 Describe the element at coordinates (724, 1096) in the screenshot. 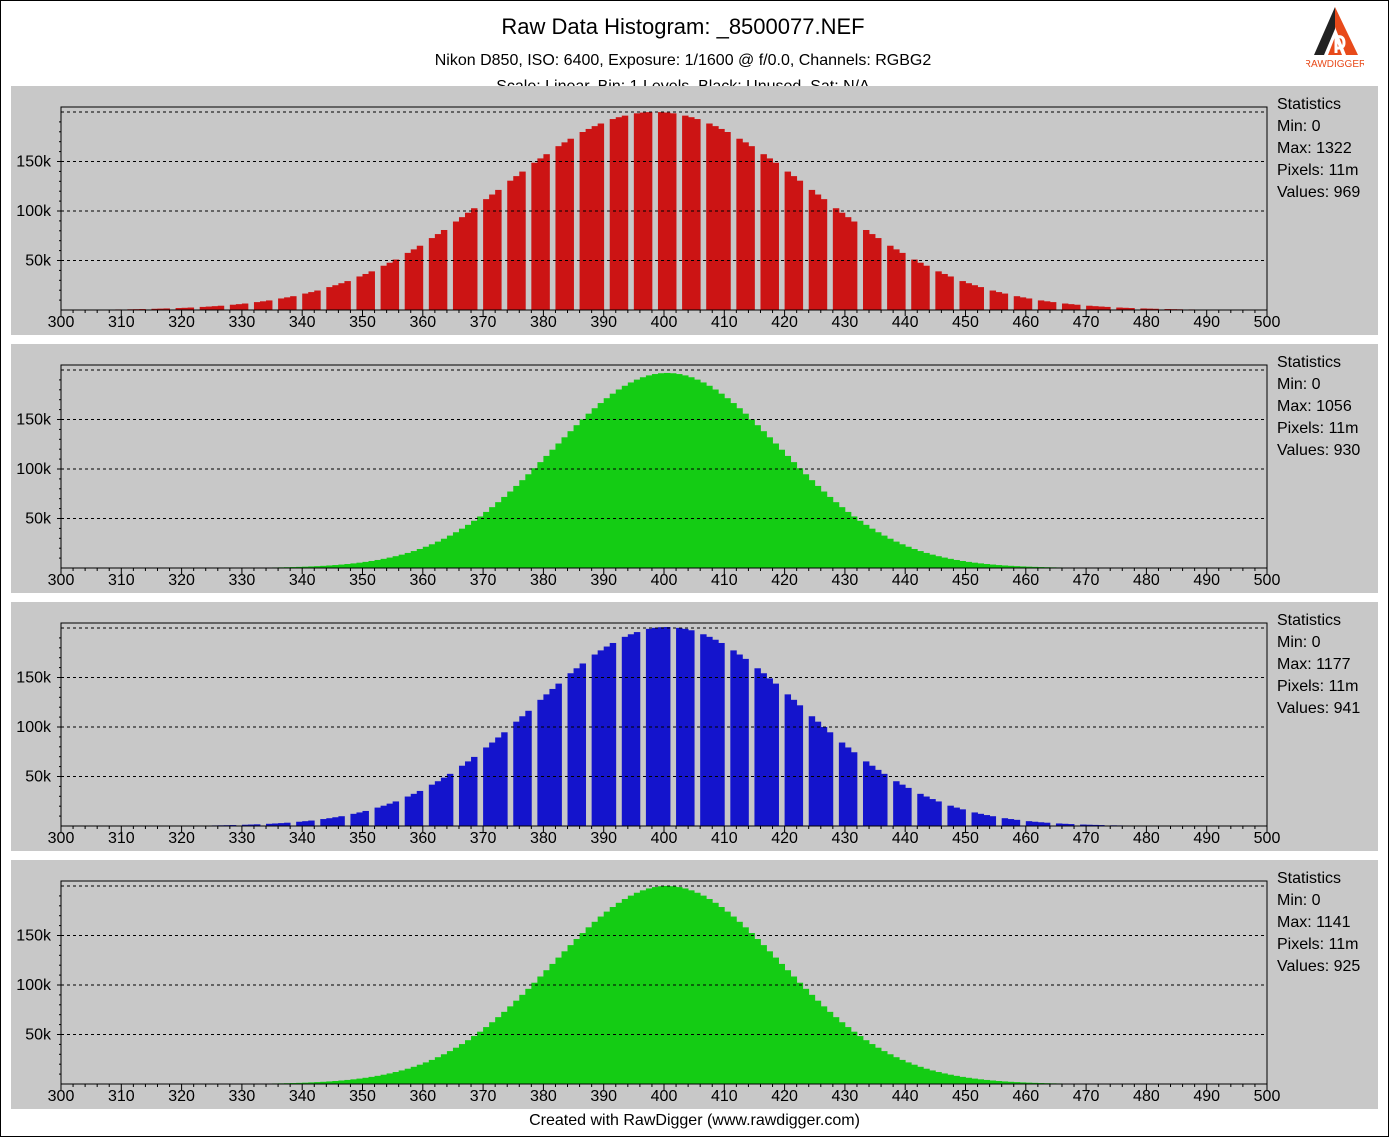

I see `x-tick-label: 410` at that location.